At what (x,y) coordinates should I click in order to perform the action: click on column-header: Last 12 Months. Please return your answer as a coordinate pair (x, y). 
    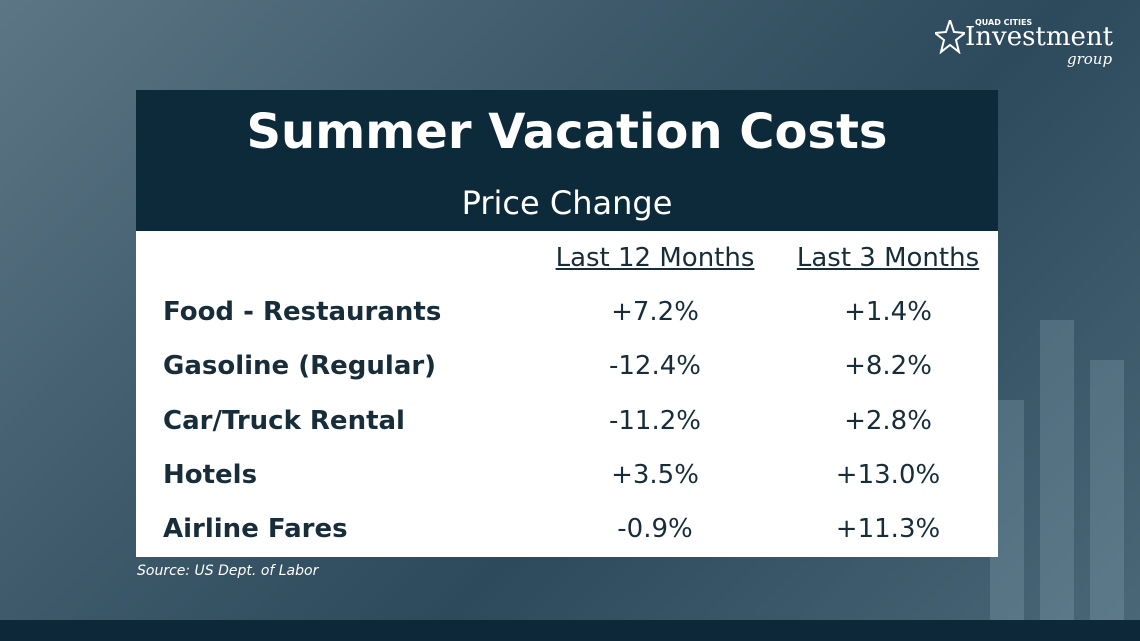
    Looking at the image, I should click on (655, 258).